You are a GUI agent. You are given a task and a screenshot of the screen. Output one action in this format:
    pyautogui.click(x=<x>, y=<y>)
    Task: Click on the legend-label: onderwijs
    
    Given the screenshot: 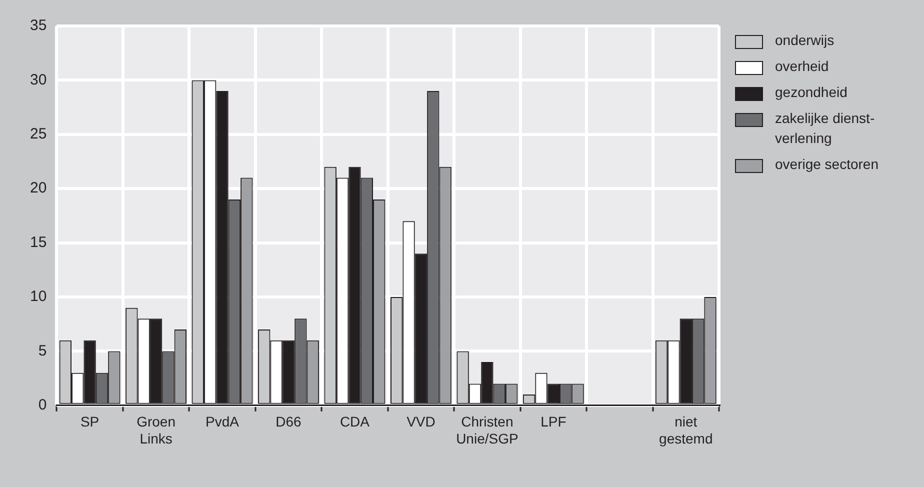 What is the action you would take?
    pyautogui.click(x=805, y=40)
    